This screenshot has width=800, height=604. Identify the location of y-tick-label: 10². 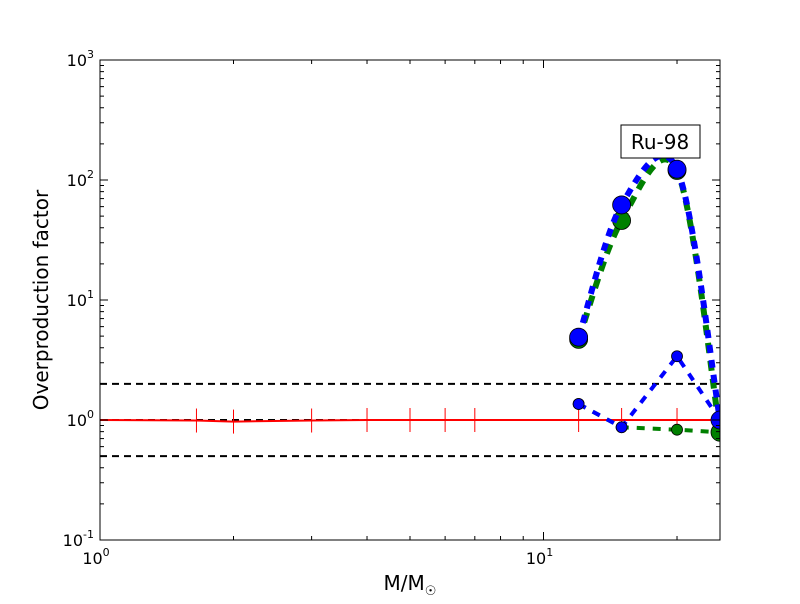
(80, 179).